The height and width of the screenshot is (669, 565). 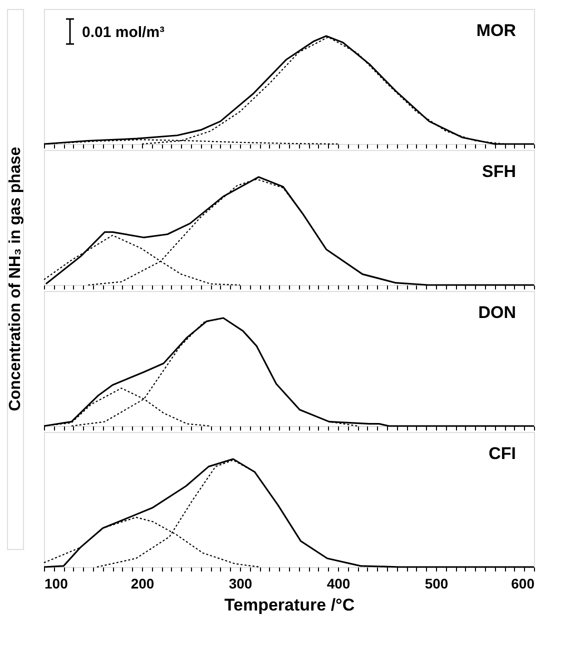 What do you see at coordinates (289, 605) in the screenshot?
I see `x-axis-title: Temperature /°C` at bounding box center [289, 605].